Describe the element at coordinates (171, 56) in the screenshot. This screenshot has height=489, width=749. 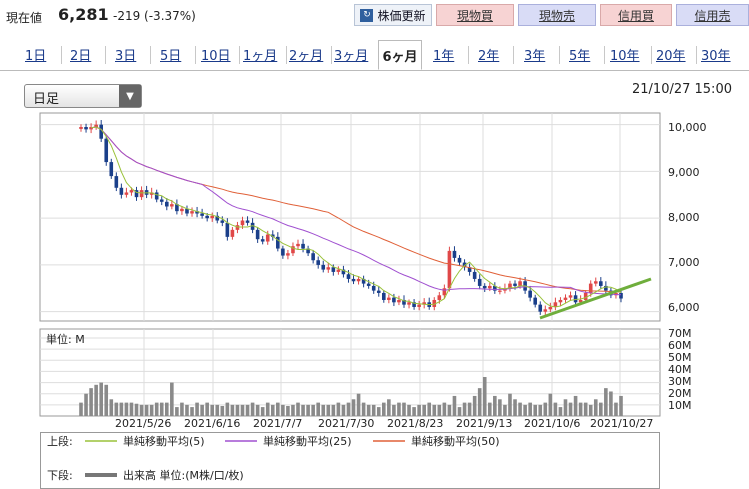
I see `tab-5-days: 5日` at that location.